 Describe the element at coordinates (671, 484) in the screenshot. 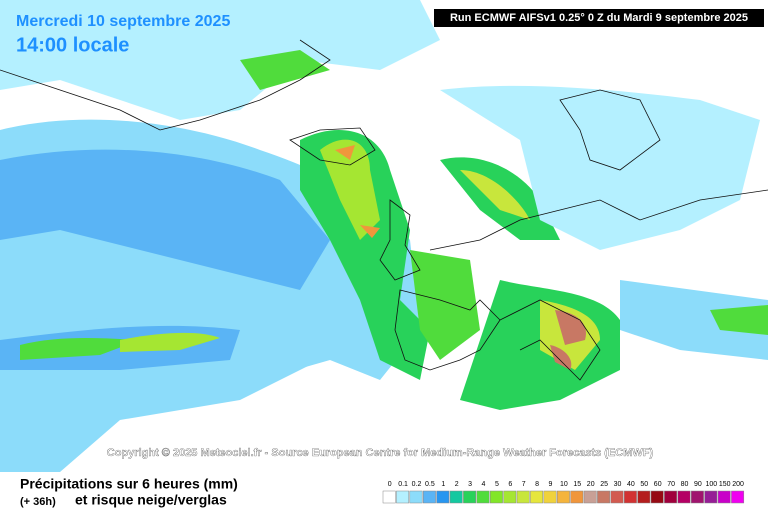

I see `legend-label: 70` at that location.